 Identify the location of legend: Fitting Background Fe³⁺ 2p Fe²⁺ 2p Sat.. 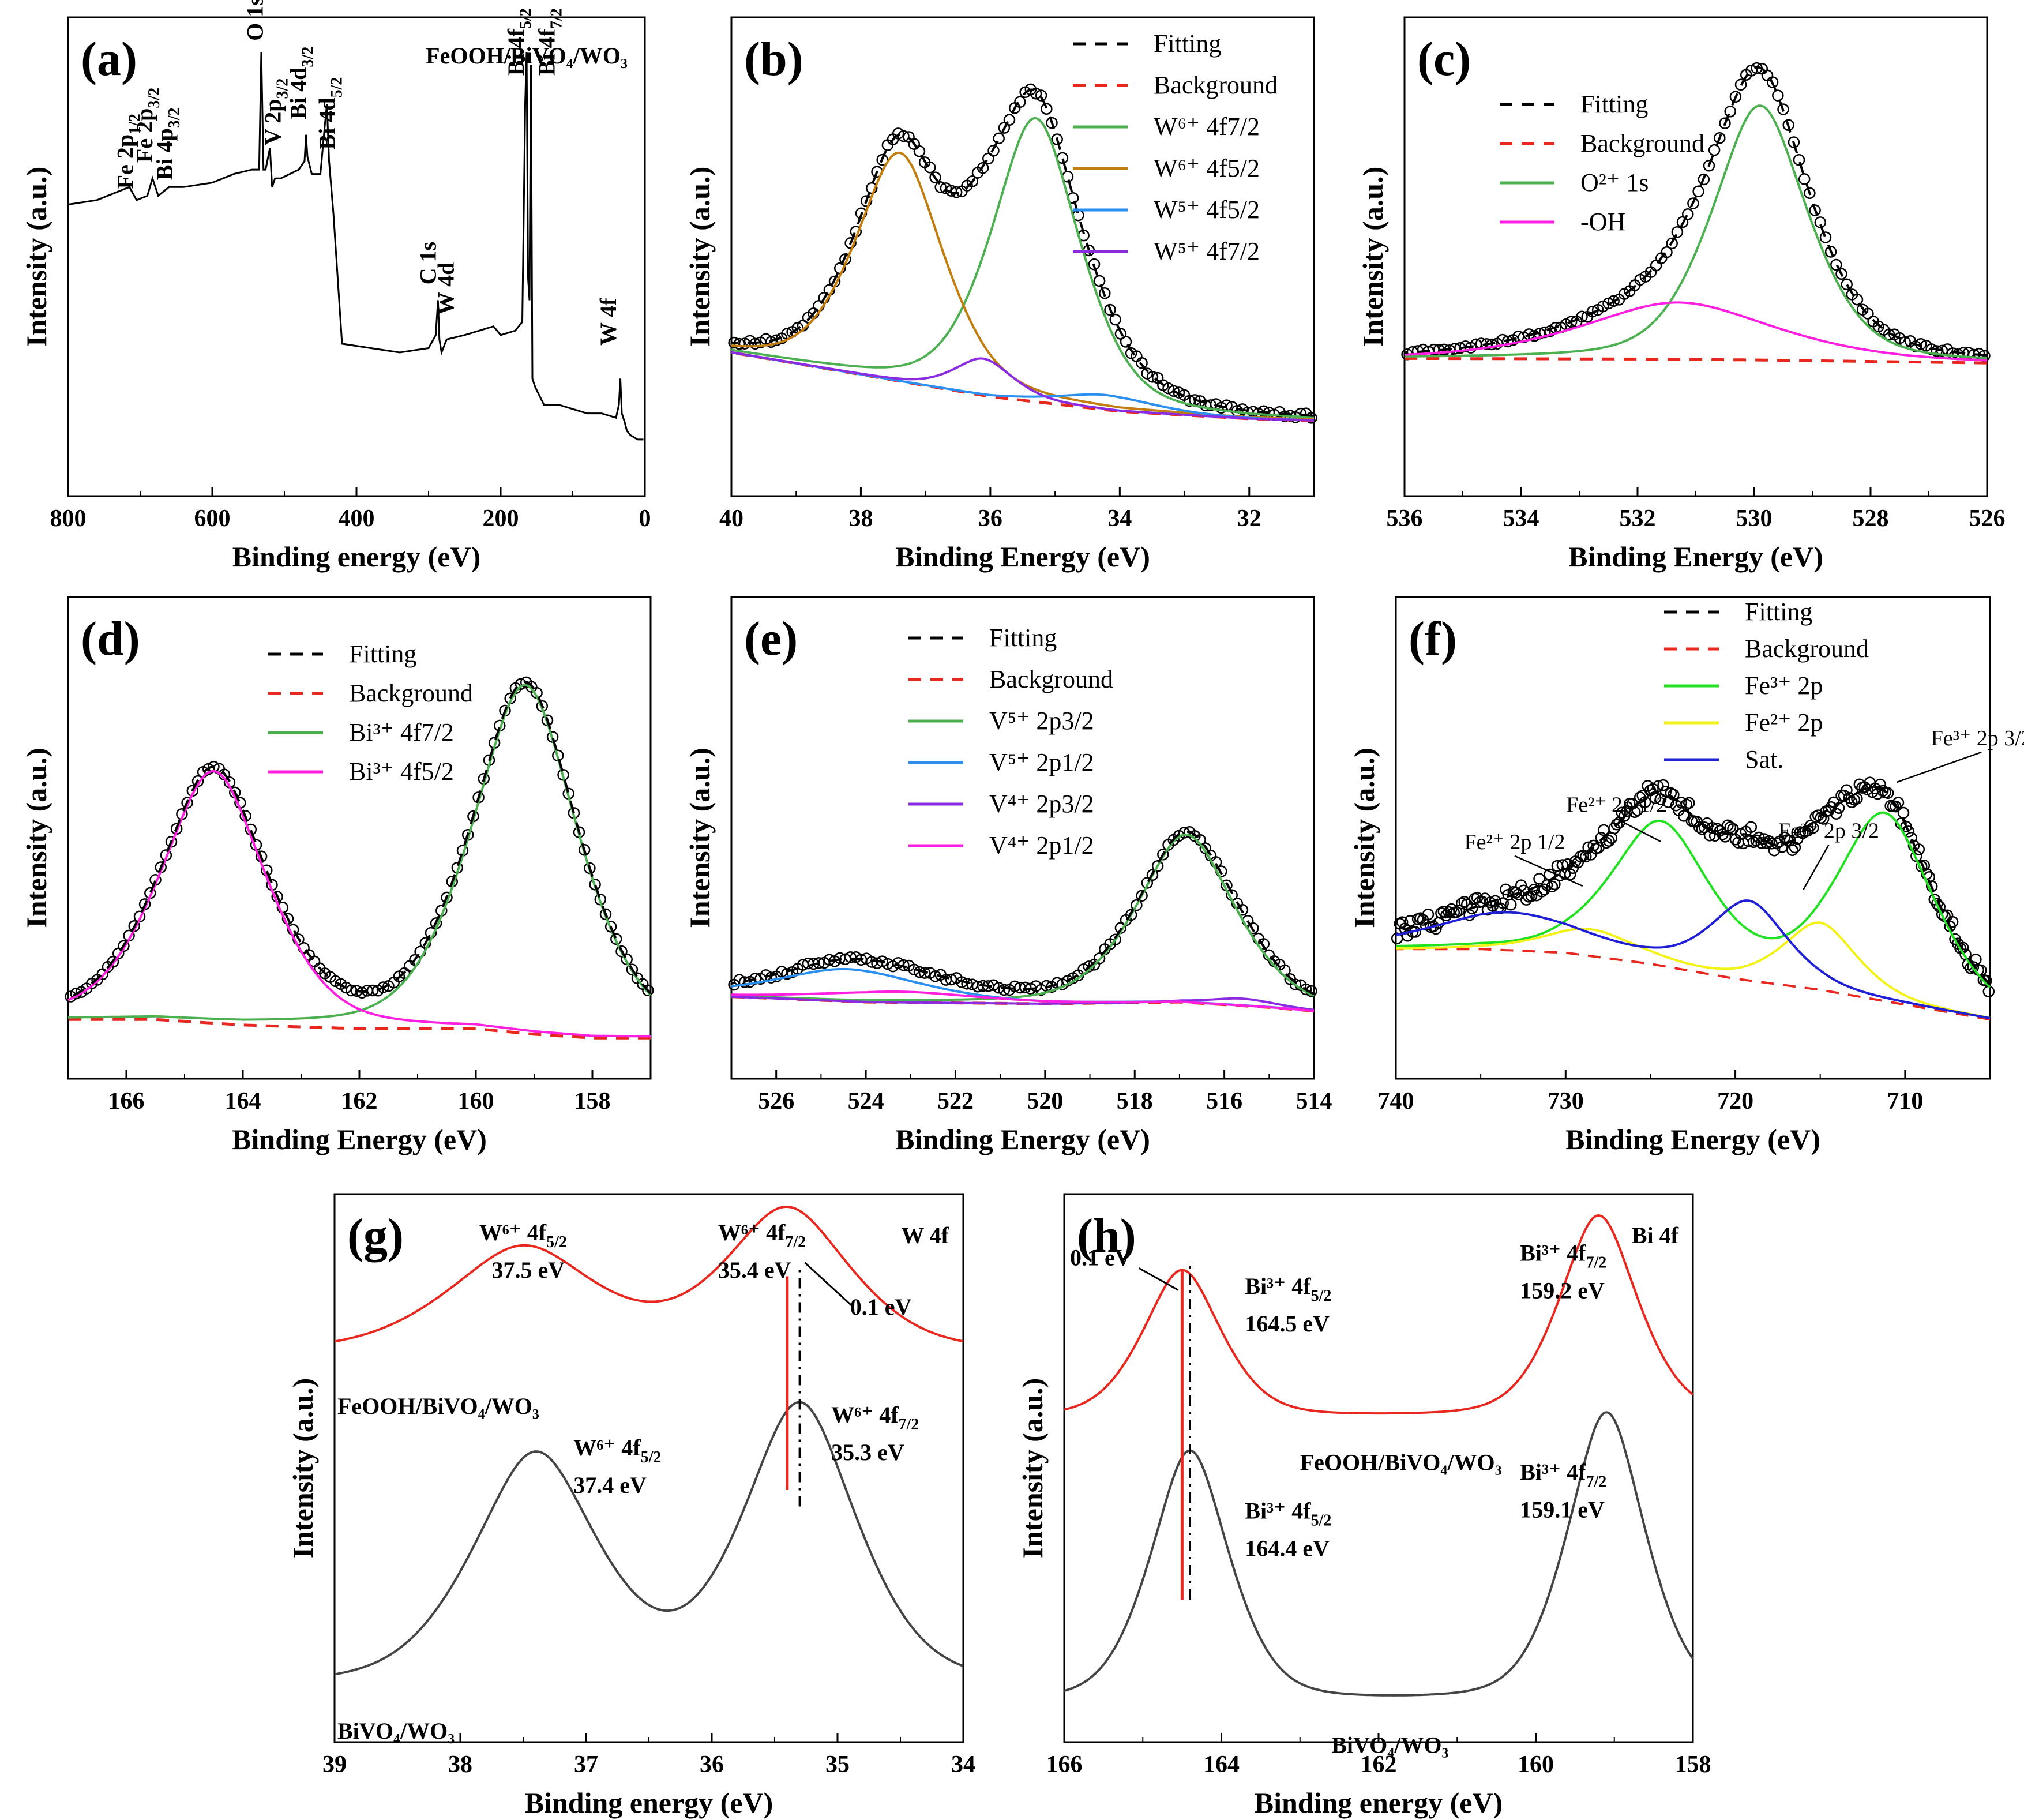
(1766, 686).